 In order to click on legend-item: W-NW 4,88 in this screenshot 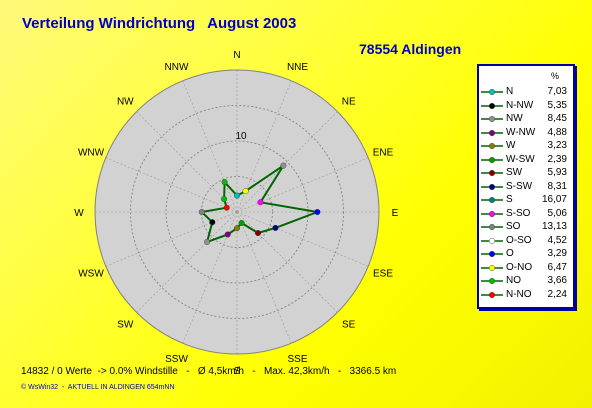, I will do `click(526, 133)`.